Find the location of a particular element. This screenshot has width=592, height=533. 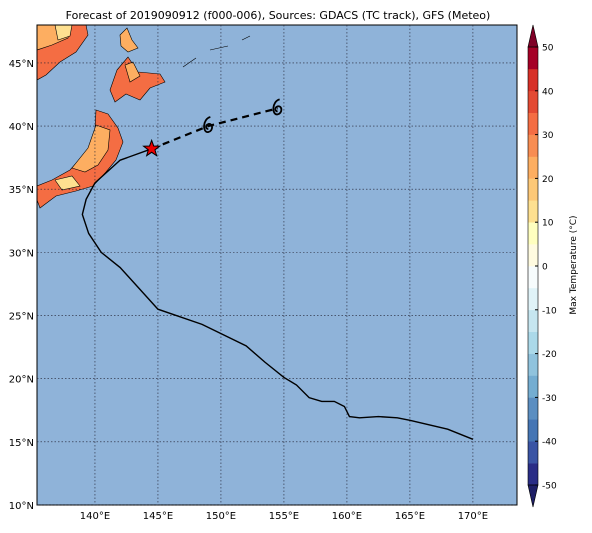

colorbar-tick-label: 40 is located at coordinates (548, 92).